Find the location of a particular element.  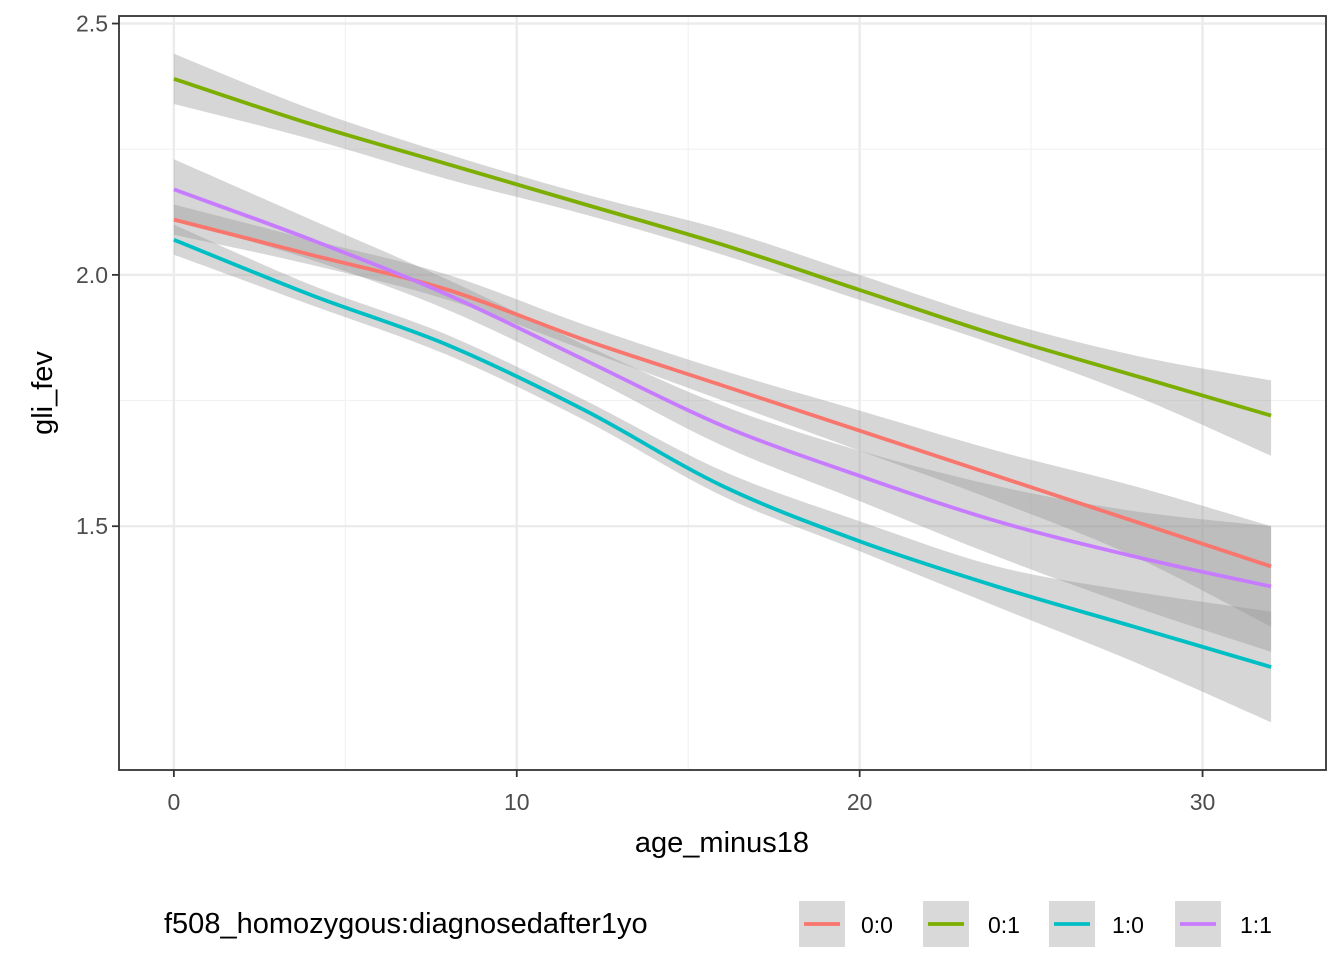

x-axis-label: age_minus18 is located at coordinates (722, 843).